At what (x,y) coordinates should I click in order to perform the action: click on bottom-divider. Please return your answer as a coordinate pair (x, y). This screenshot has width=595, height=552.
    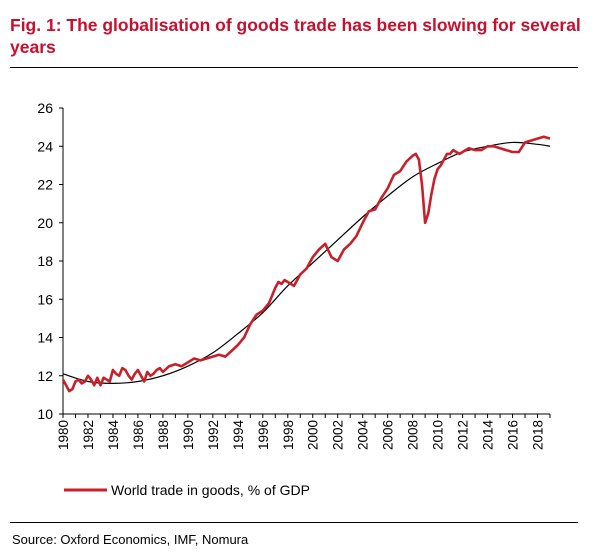
    Looking at the image, I should click on (294, 522).